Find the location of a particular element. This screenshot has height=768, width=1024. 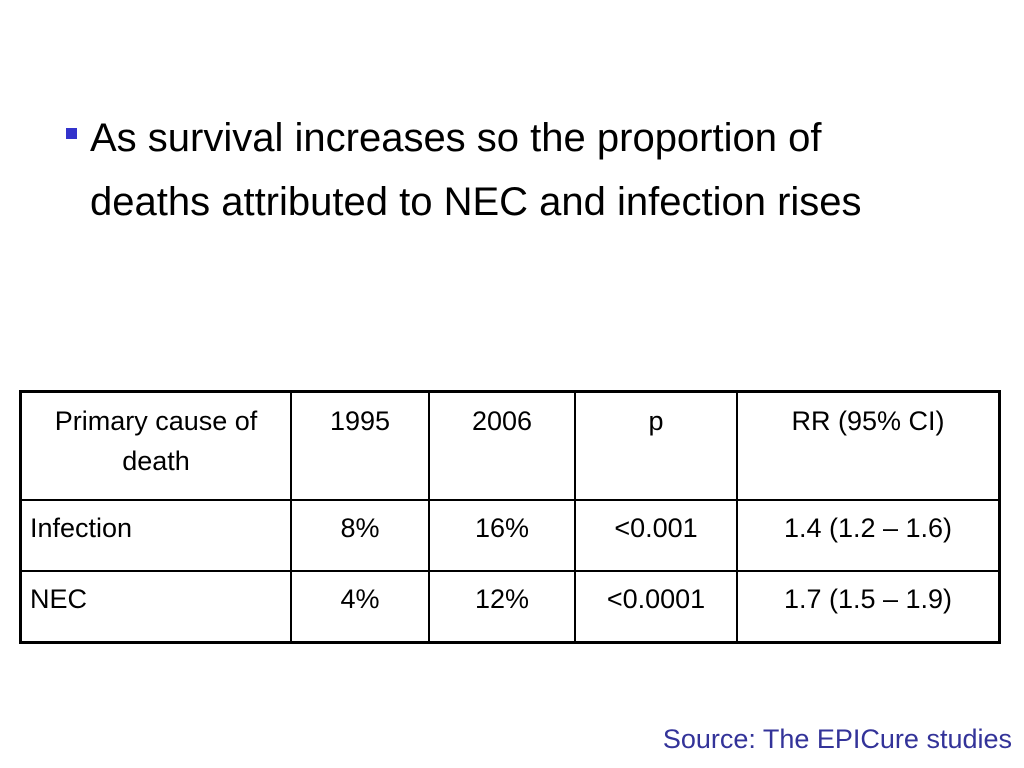

table-cell: 1.4 (1.2 – 1.6) is located at coordinates (868, 535).